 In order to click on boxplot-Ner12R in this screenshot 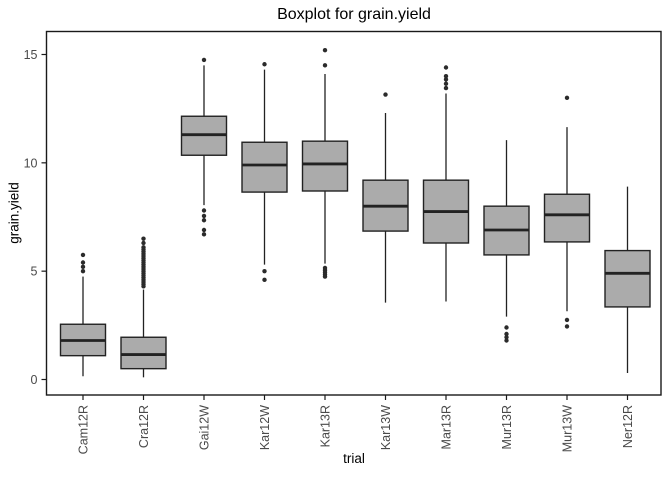, I will do `click(627, 279)`.